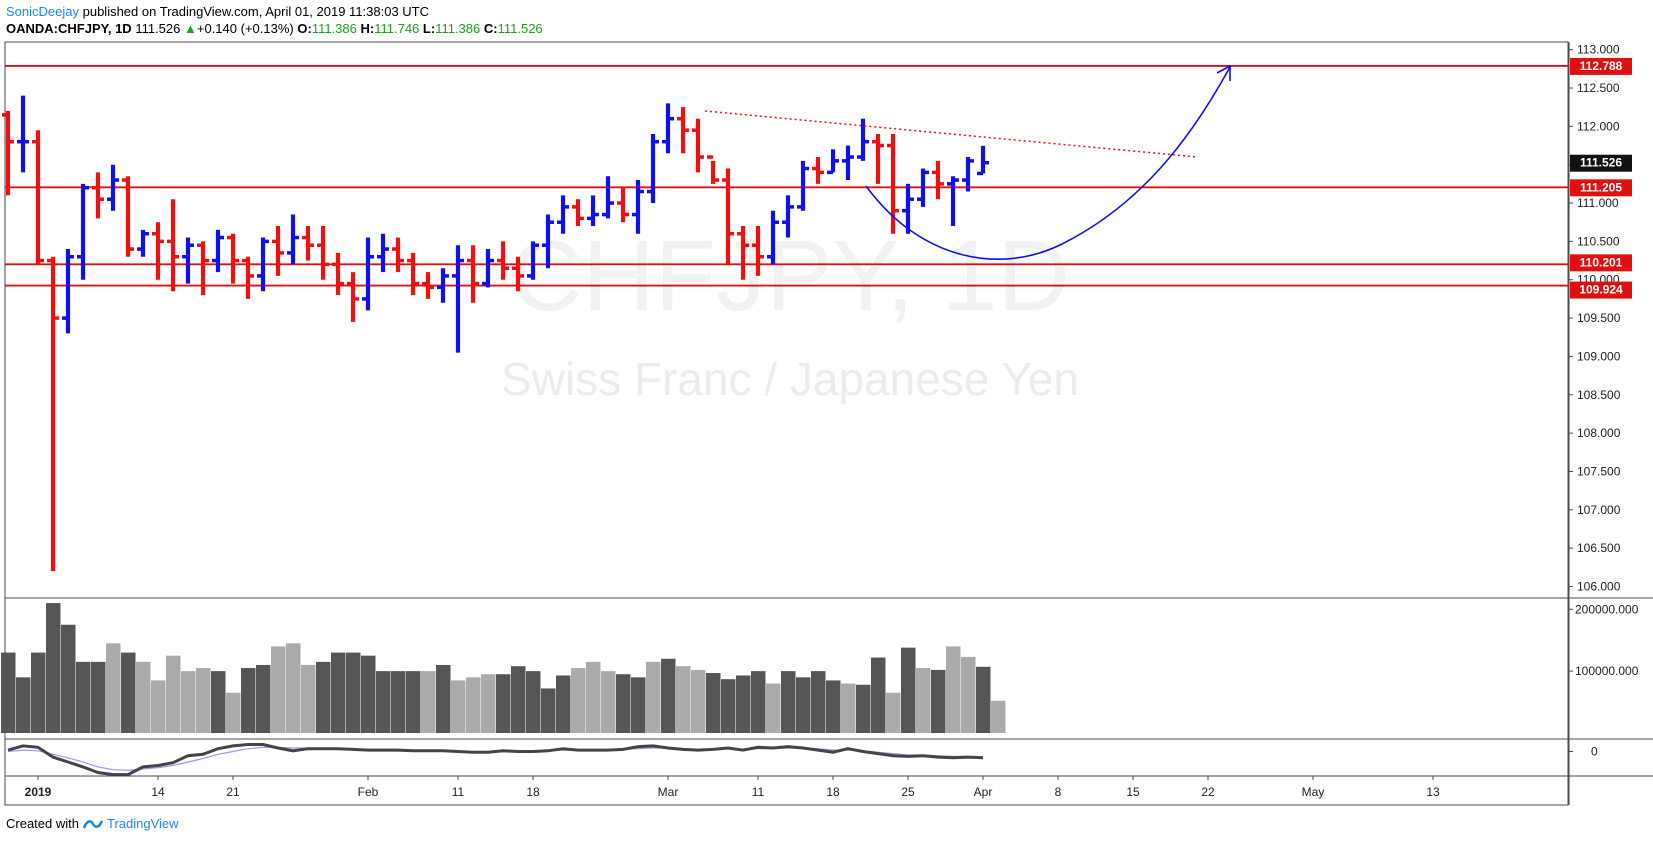 Image resolution: width=1653 pixels, height=842 pixels. I want to click on low-value: 111.386, so click(458, 28).